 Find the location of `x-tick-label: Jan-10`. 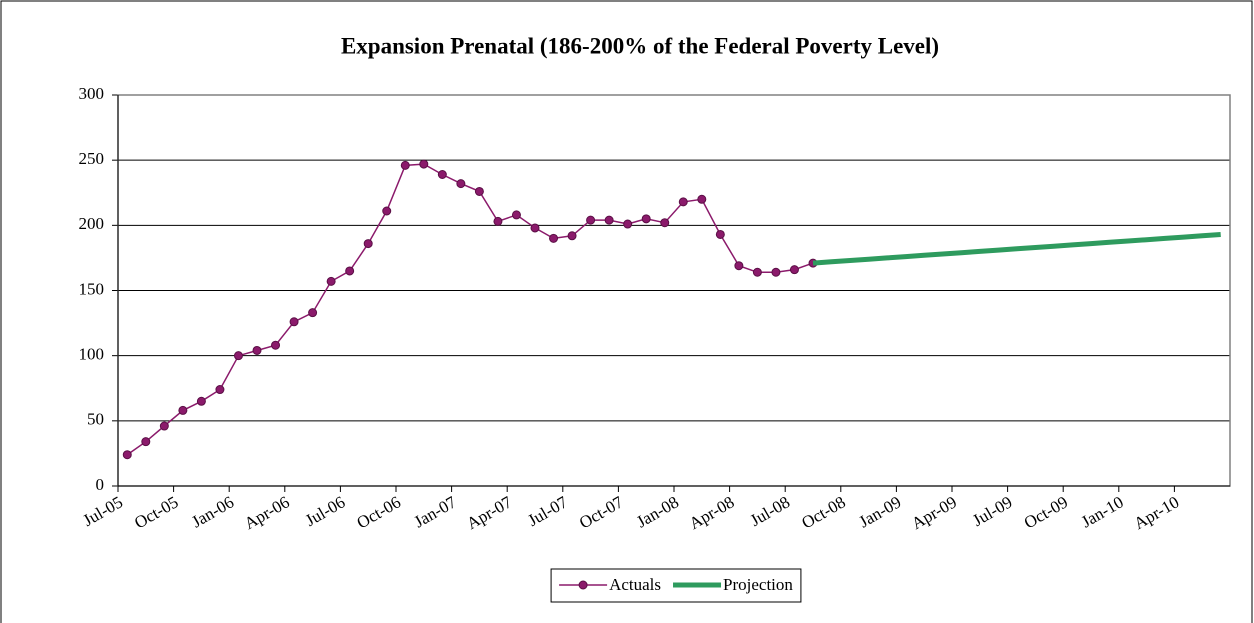

x-tick-label: Jan-10 is located at coordinates (1102, 511).